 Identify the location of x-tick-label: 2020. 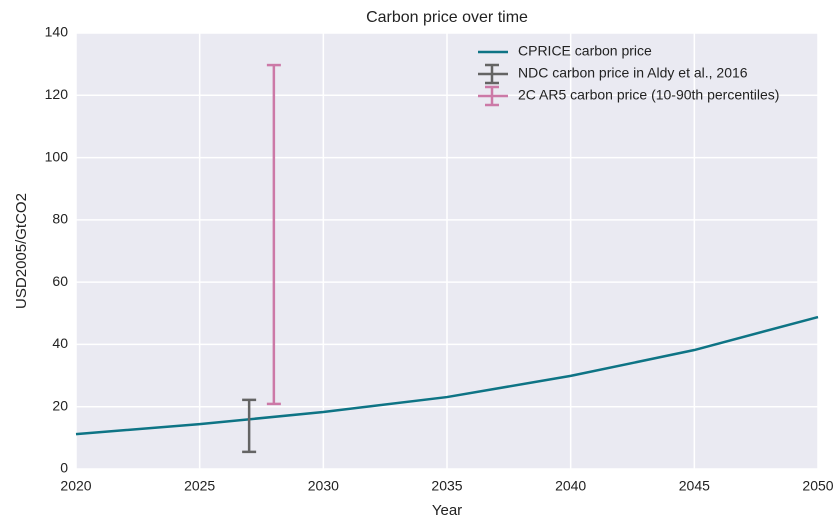
(75, 486).